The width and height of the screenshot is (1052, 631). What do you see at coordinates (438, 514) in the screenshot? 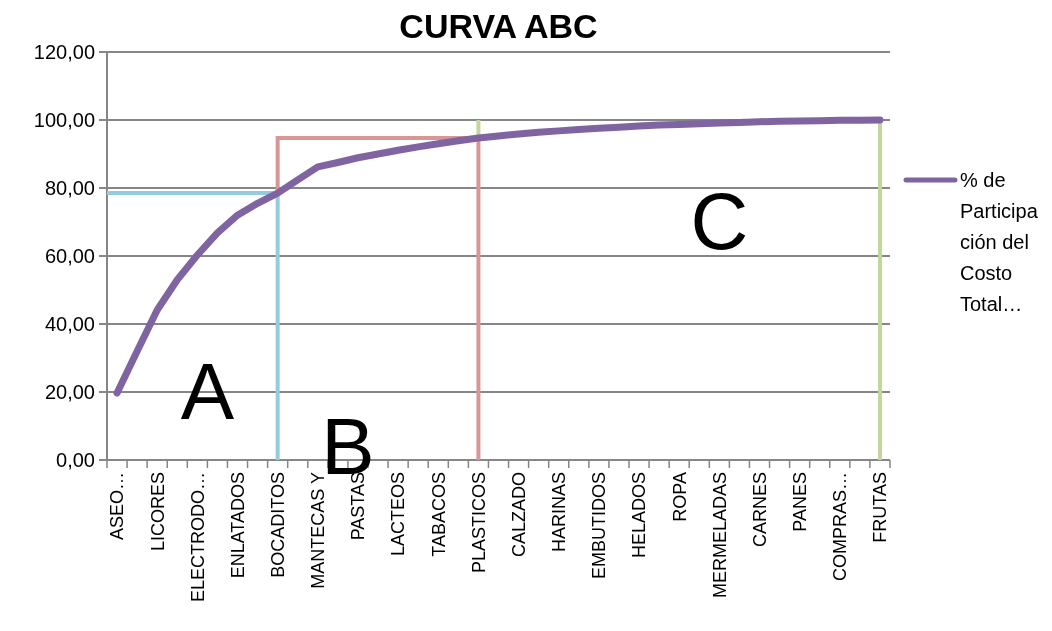
I see `x-tick-label: TABACOS` at bounding box center [438, 514].